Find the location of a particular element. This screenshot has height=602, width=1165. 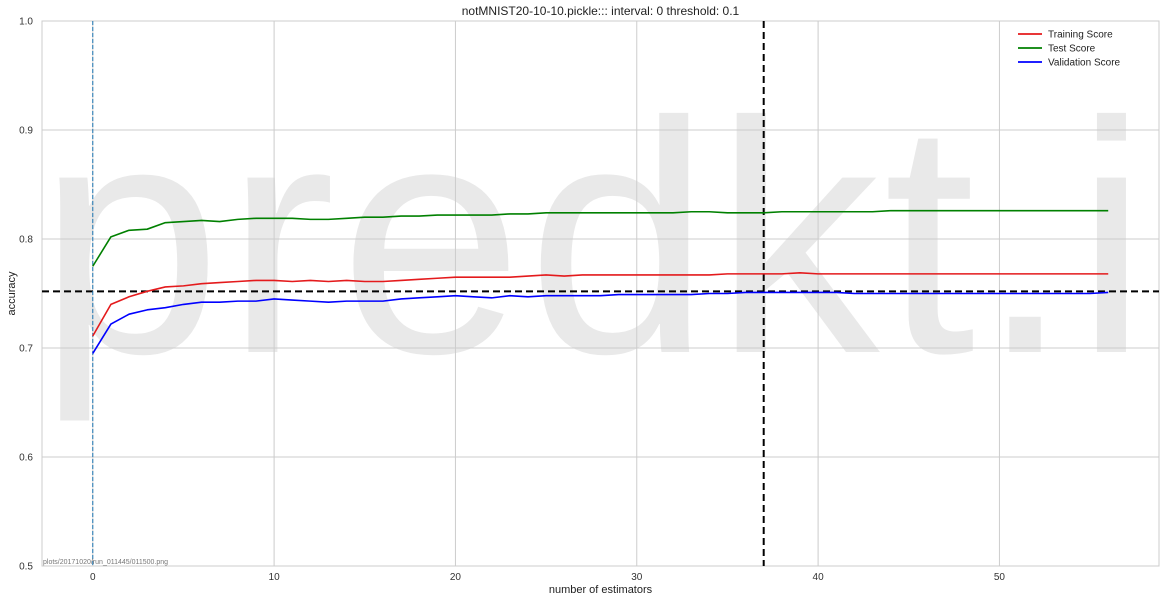

x-axis-label: number of estimators is located at coordinates (601, 590).